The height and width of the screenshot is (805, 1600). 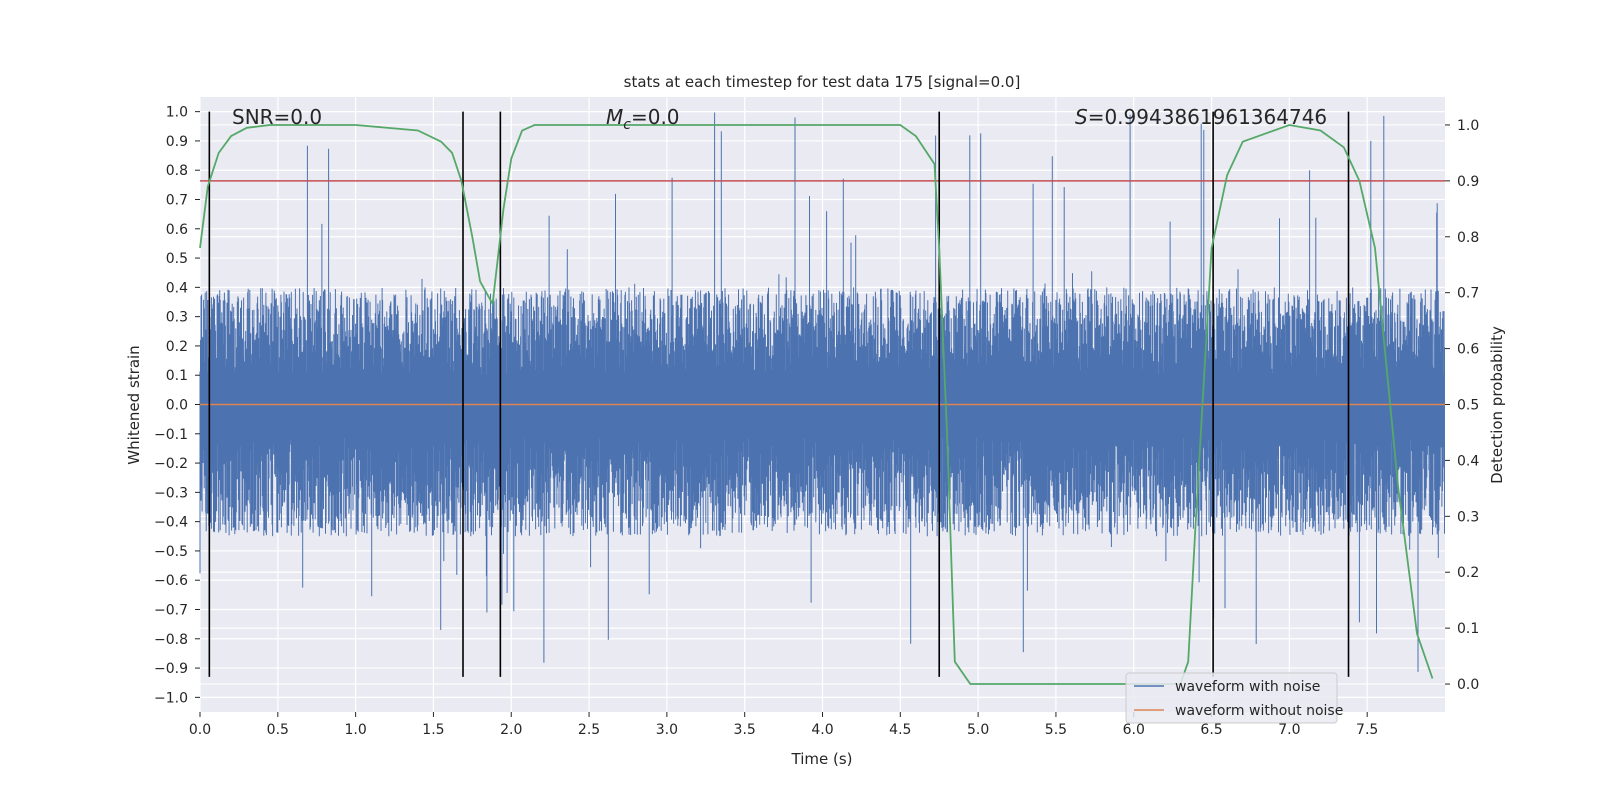 What do you see at coordinates (171, 464) in the screenshot?
I see `y-left-tick-label: −0.2` at bounding box center [171, 464].